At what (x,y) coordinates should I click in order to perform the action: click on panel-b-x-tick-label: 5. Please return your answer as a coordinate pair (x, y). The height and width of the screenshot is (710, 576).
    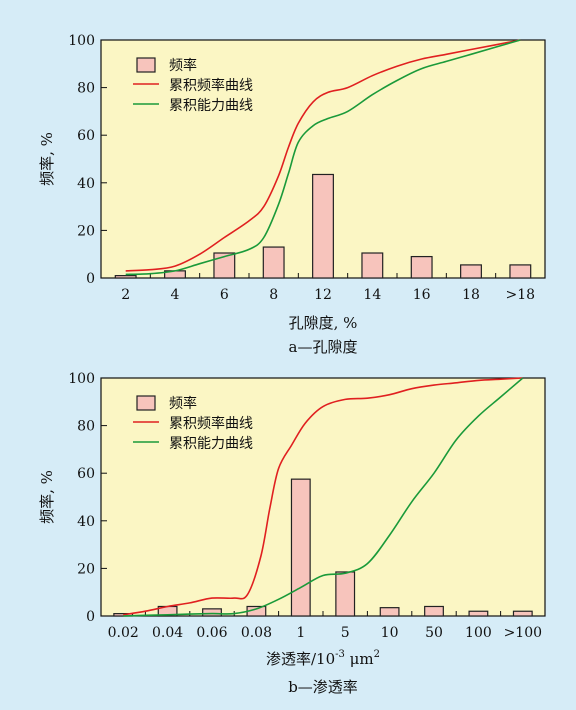
    Looking at the image, I should click on (345, 633).